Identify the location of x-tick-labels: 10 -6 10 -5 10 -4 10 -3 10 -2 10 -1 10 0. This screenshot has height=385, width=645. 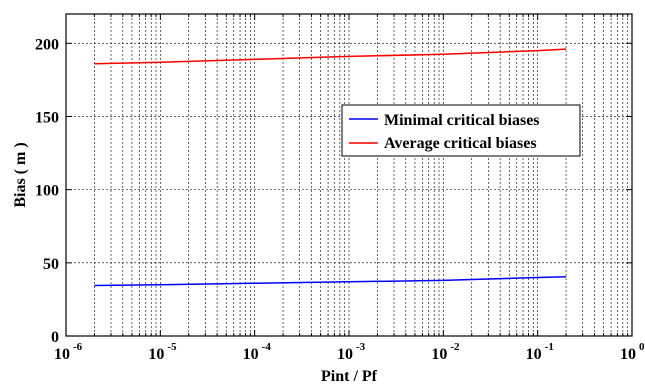
(349, 352).